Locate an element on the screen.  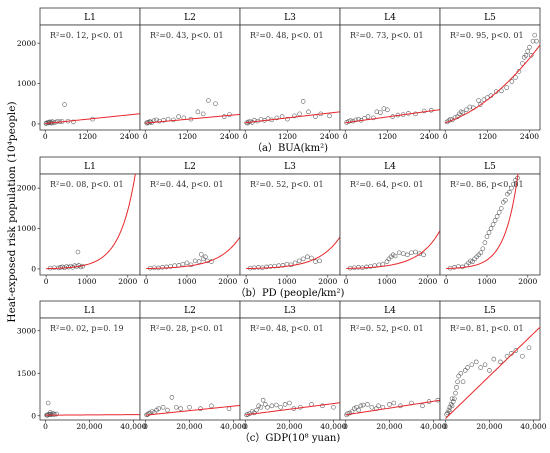
facet-panel: L4 R²=0. 52, p<0. 01 0 20,000 40,000 is located at coordinates (393, 365).